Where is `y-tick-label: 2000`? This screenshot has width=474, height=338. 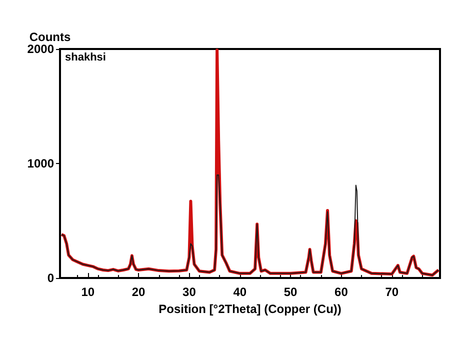
y-tick-label: 2000 is located at coordinates (40, 49).